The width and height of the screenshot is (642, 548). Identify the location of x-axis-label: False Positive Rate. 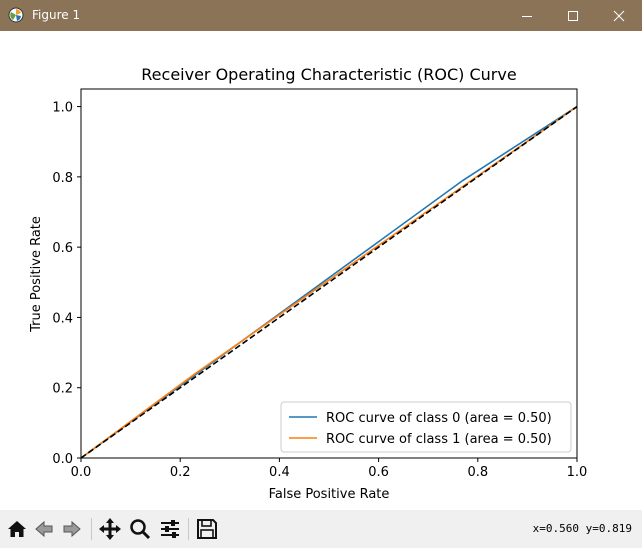
(329, 494).